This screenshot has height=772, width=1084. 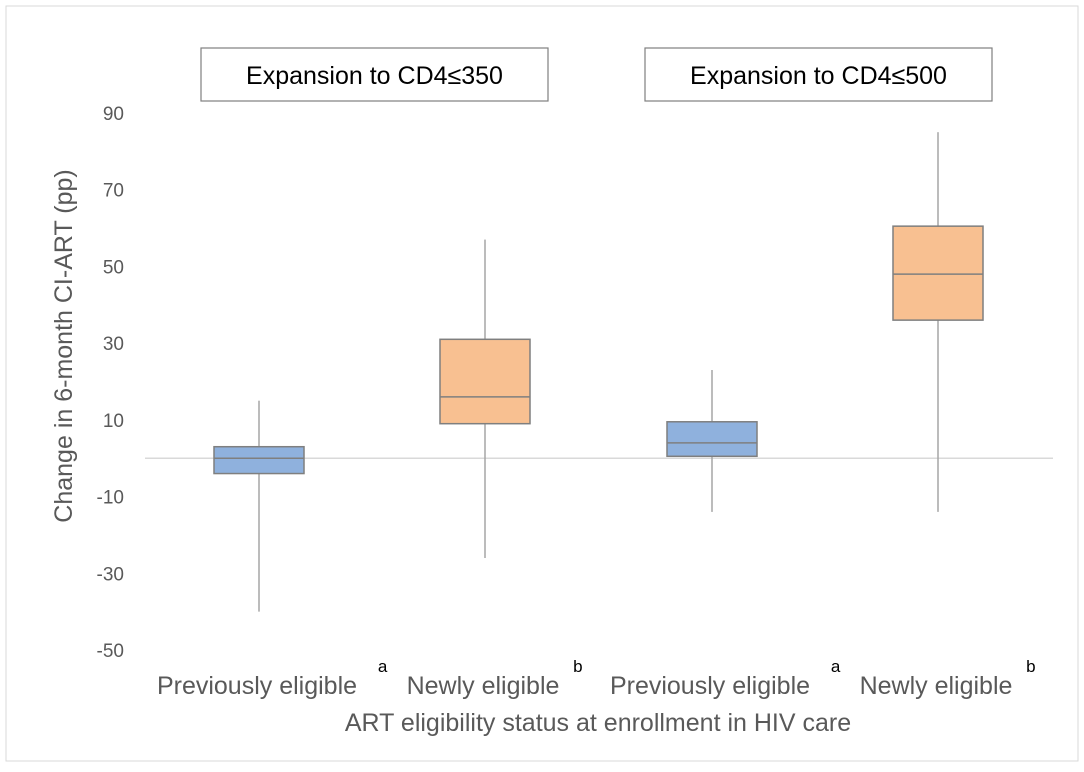 I want to click on group-label: Expansion to CD4≤350, so click(x=374, y=76).